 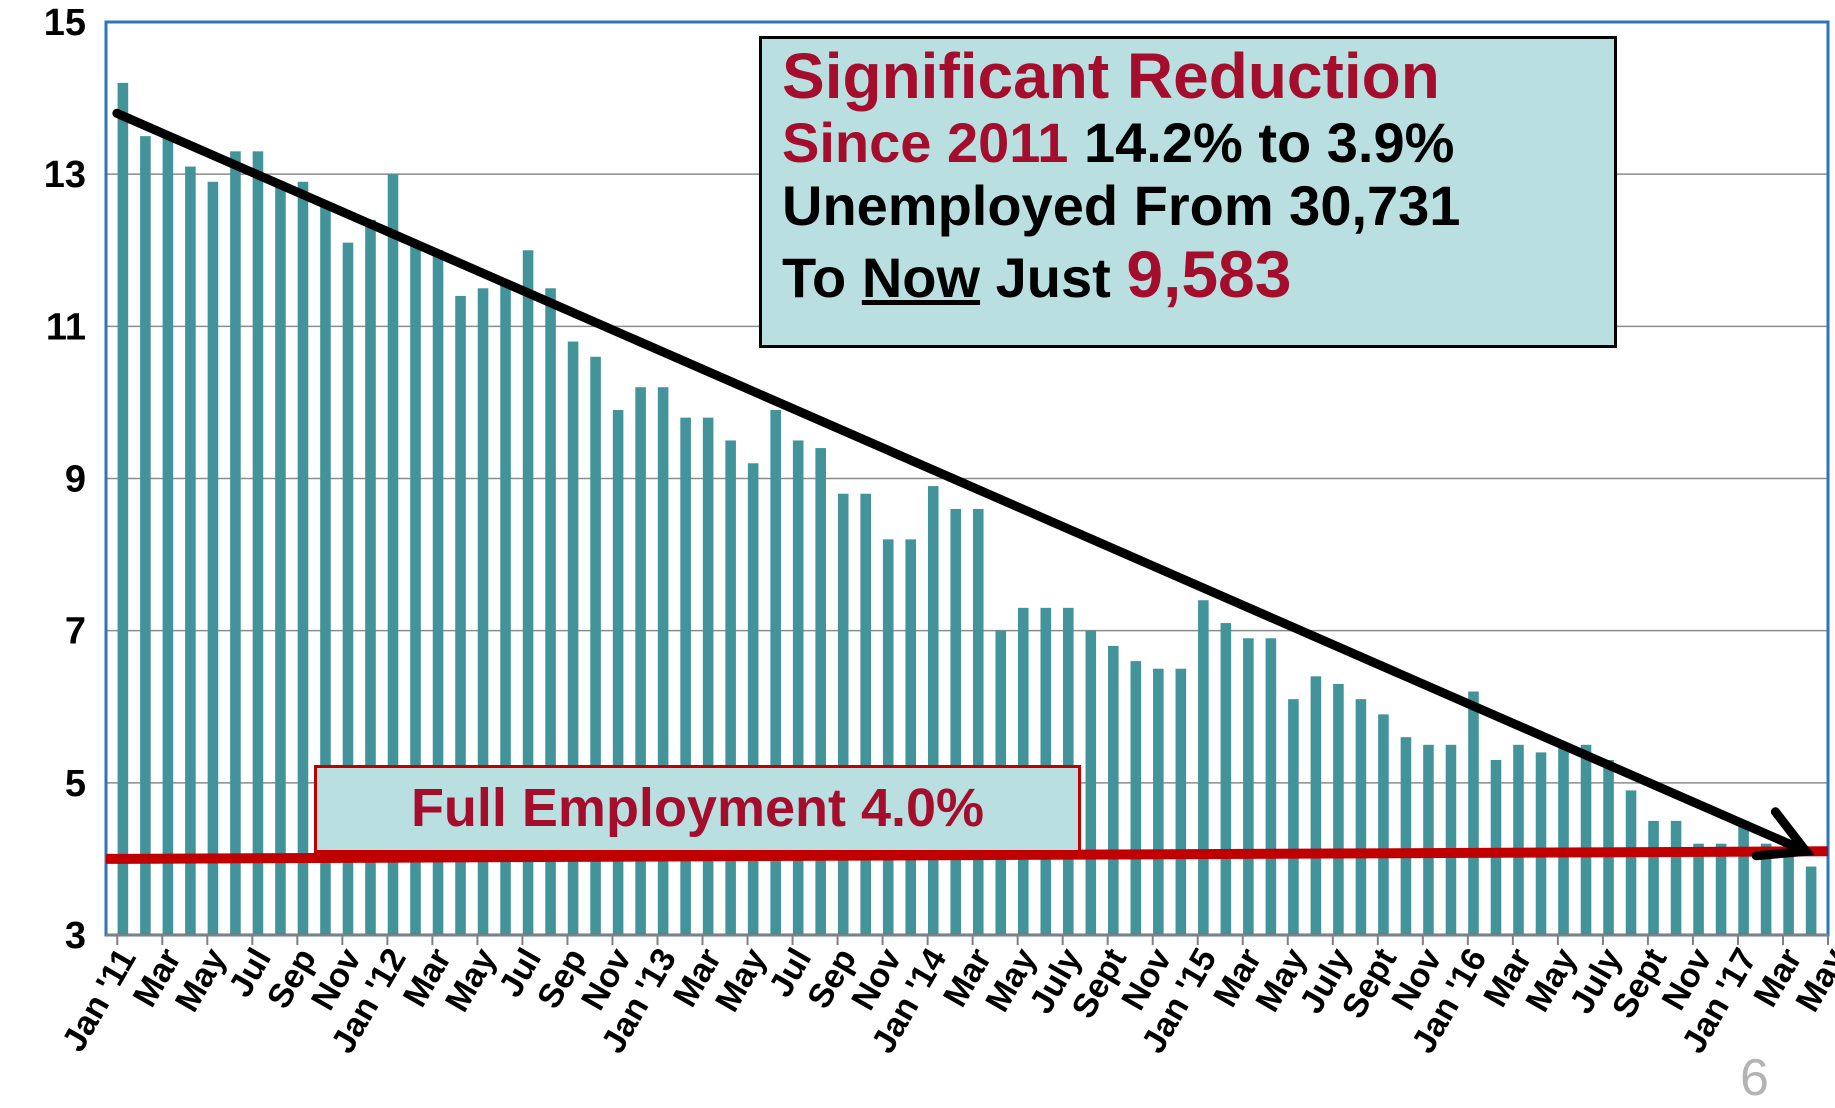 I want to click on y-tick-label: 7, so click(x=75, y=632).